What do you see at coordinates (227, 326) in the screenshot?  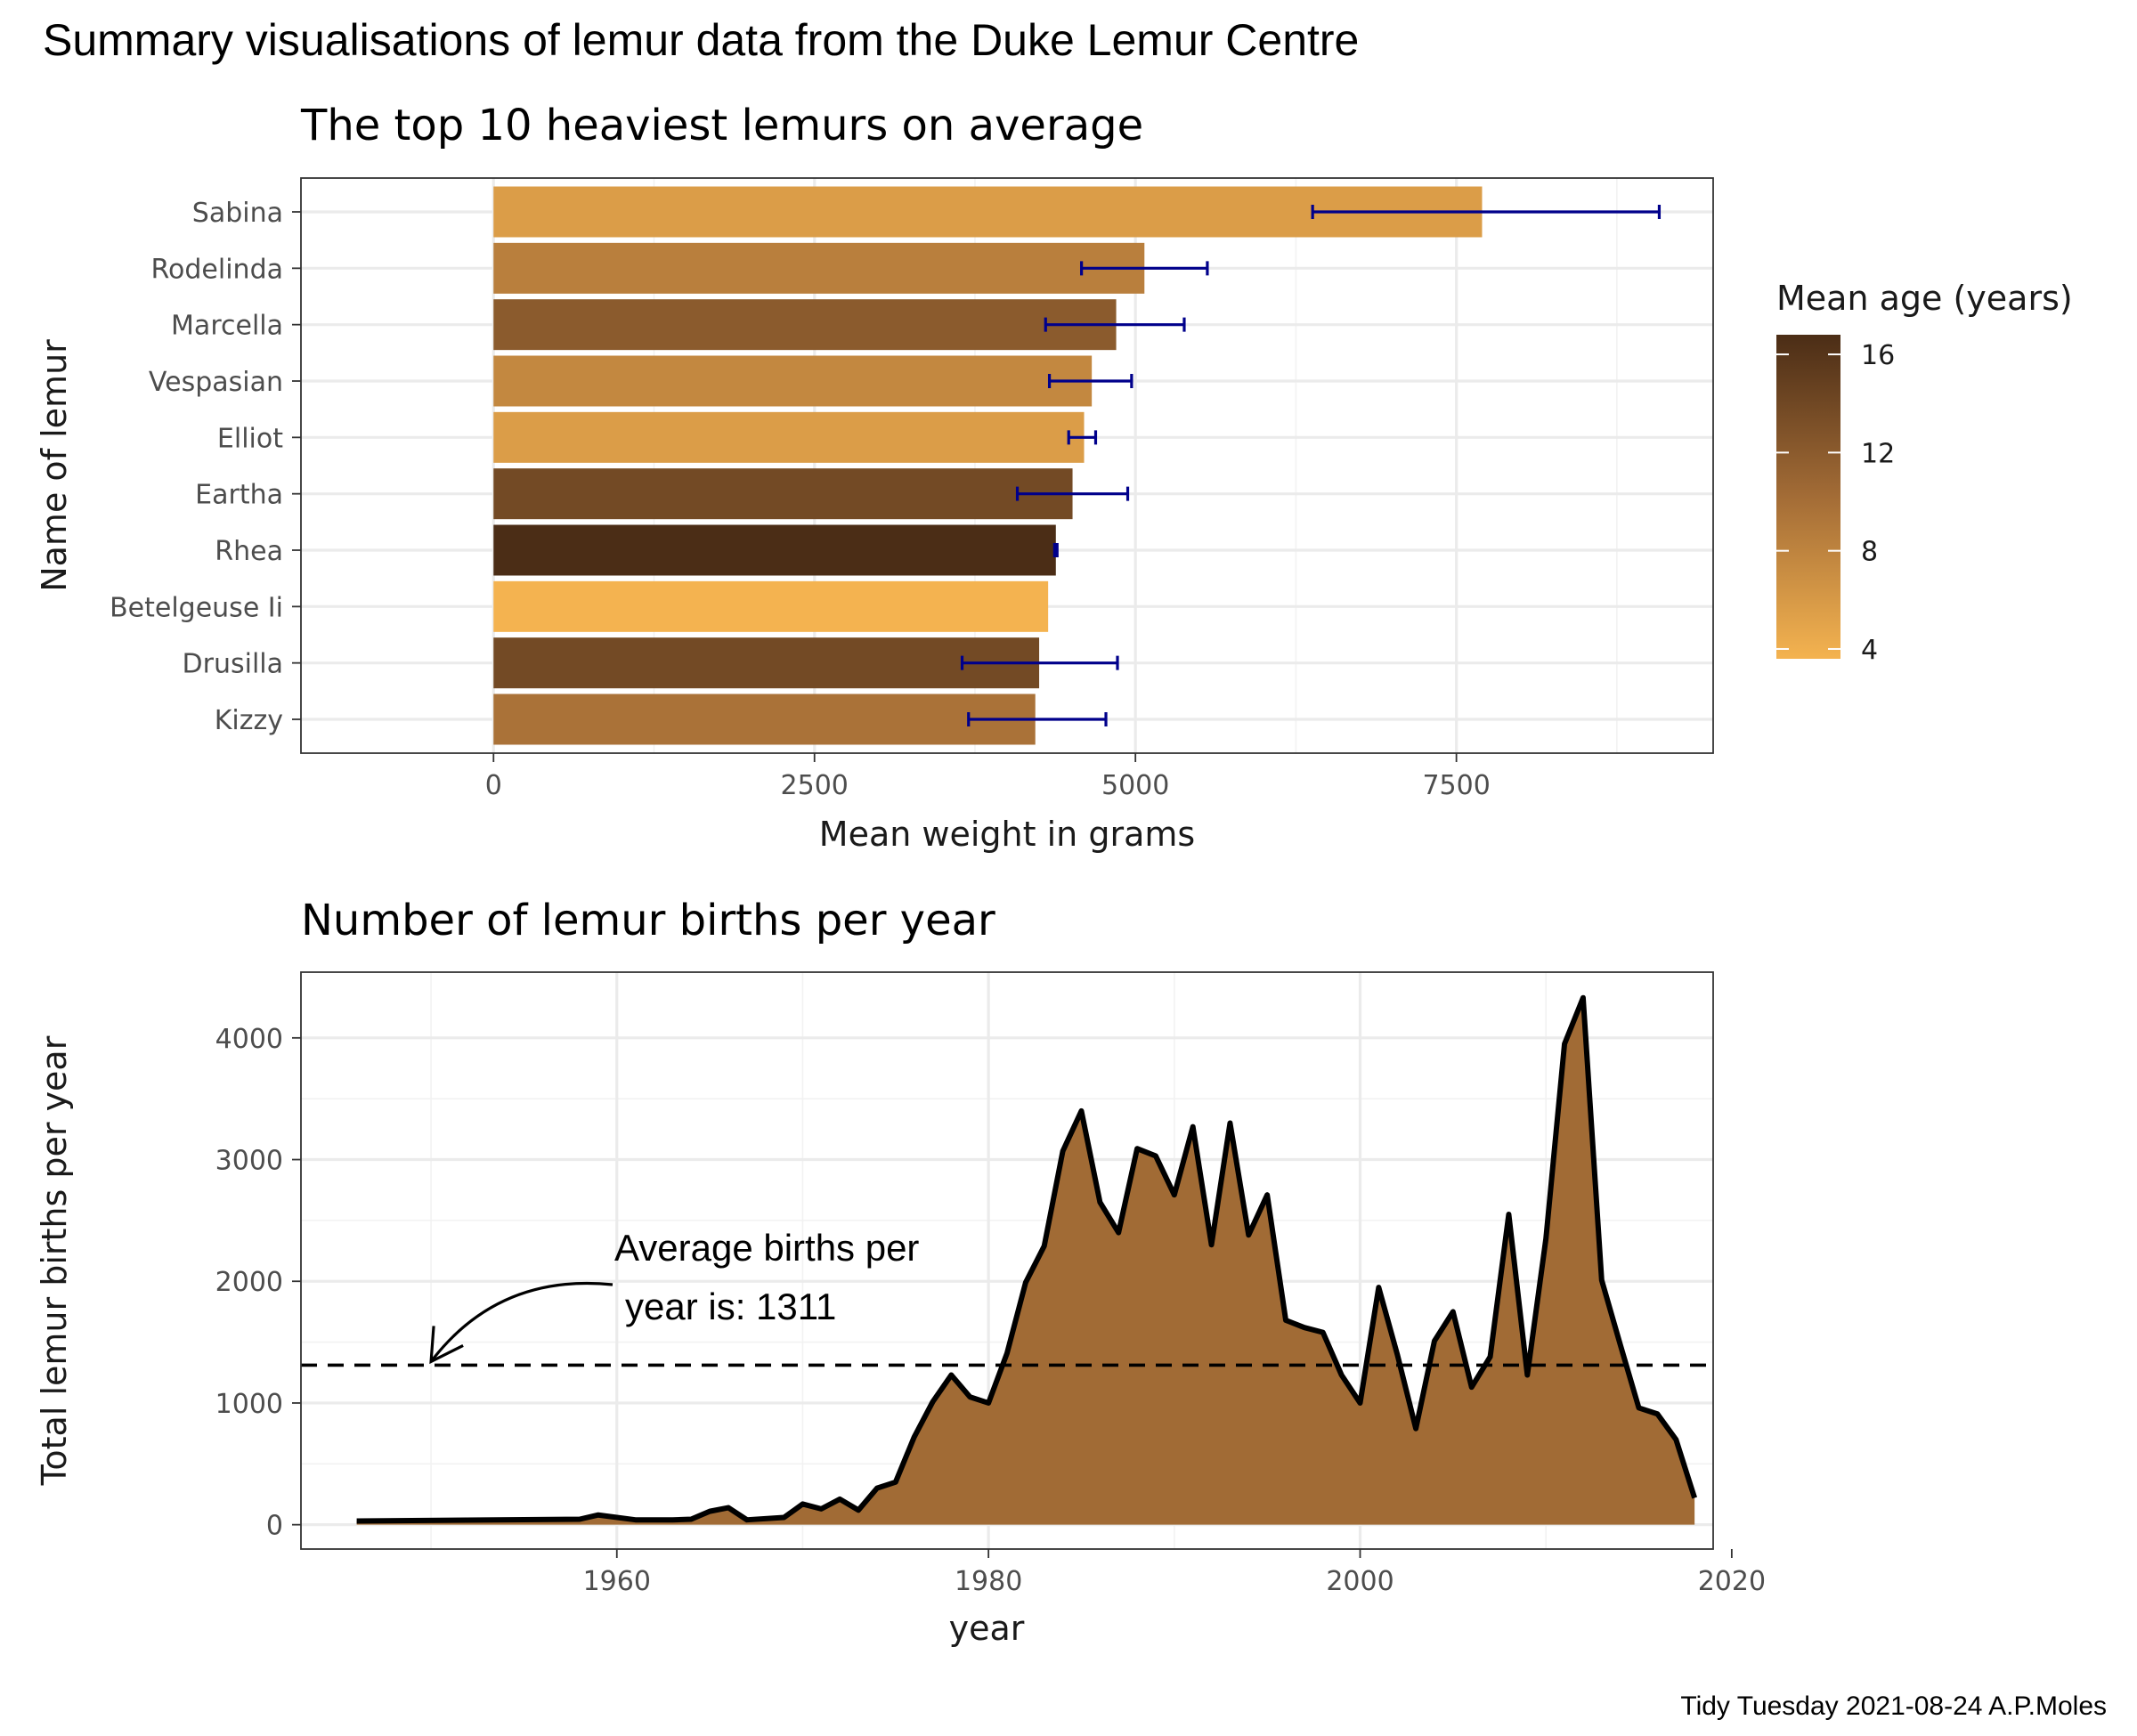 I see `y-tick-label: Marcella` at bounding box center [227, 326].